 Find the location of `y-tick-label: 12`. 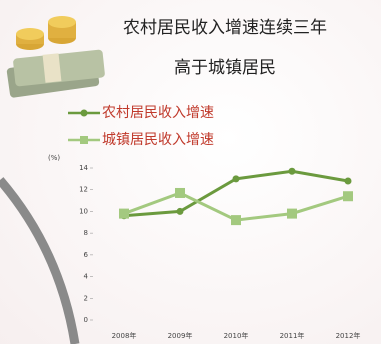

y-tick-label: 12 is located at coordinates (83, 190).